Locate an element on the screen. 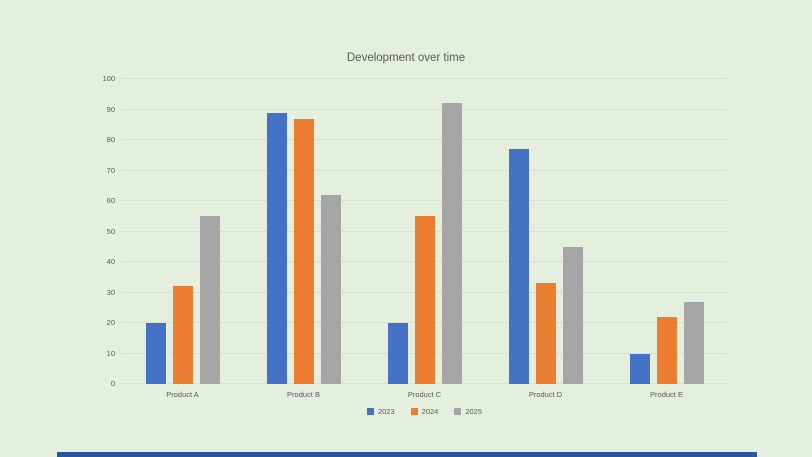 This screenshot has height=457, width=812. y-tick-label: 10 is located at coordinates (110, 353).